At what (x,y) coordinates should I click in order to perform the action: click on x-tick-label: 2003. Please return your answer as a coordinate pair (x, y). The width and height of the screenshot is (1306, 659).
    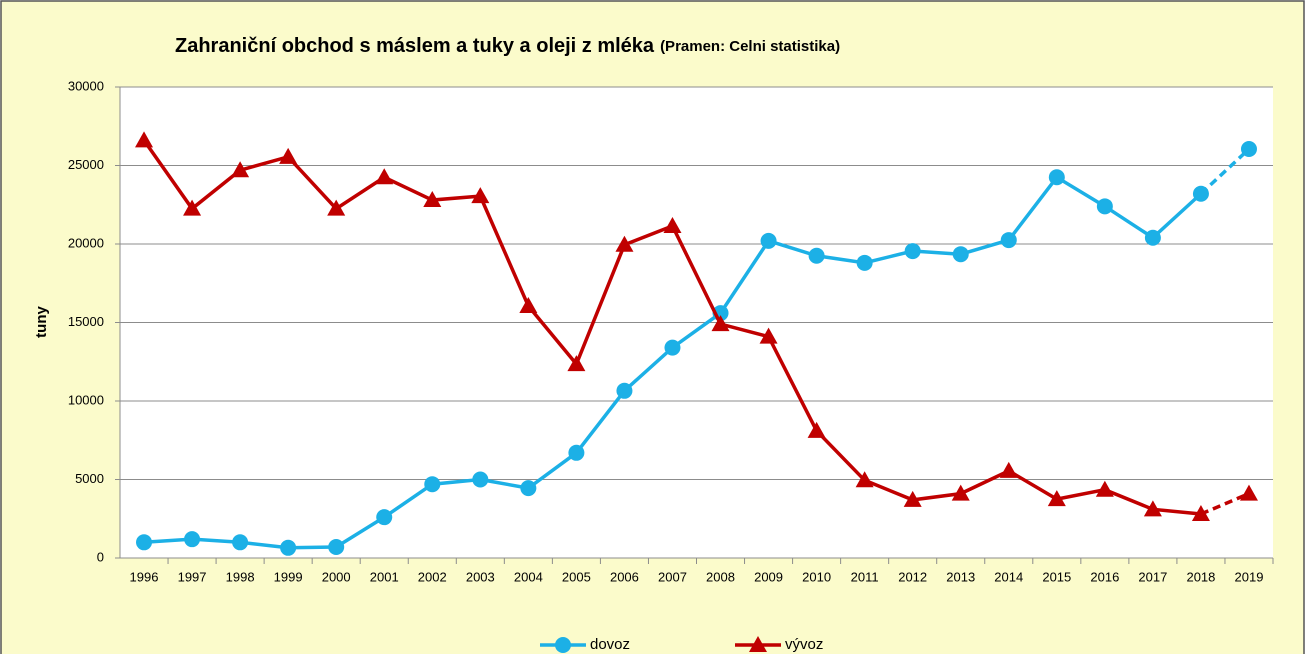
    Looking at the image, I should click on (480, 576).